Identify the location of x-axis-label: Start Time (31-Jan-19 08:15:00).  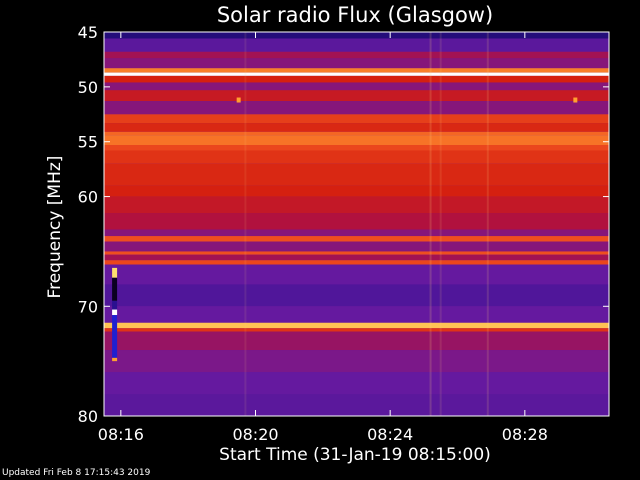
(355, 455).